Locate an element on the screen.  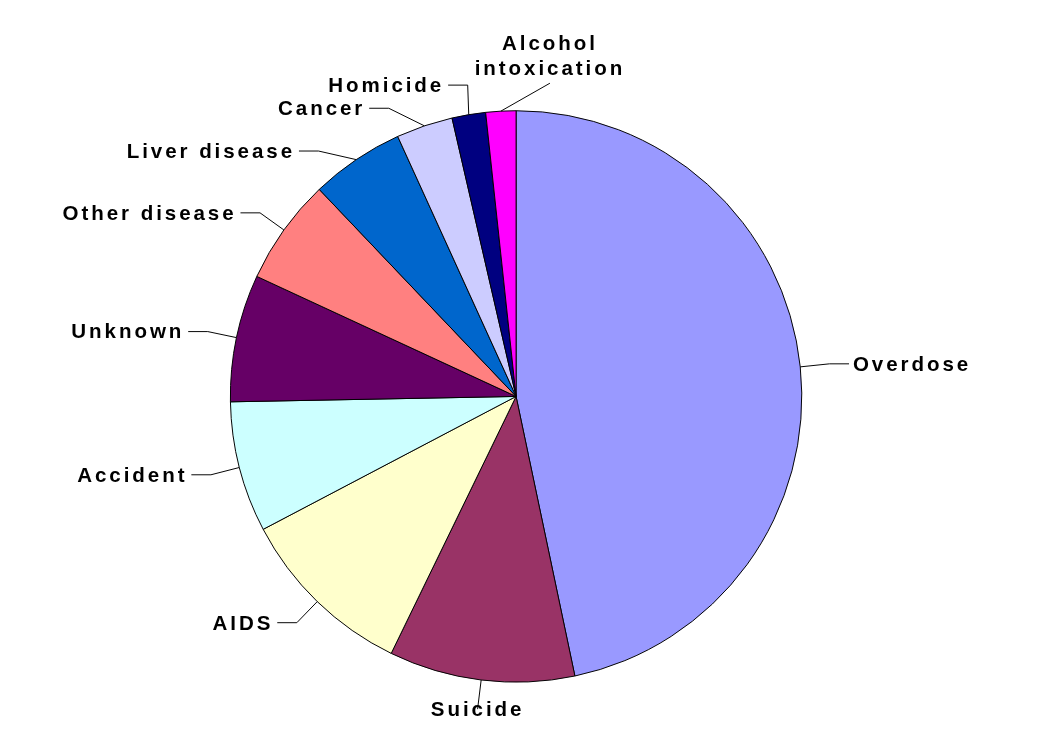
slice-label: Cancer is located at coordinates (322, 108).